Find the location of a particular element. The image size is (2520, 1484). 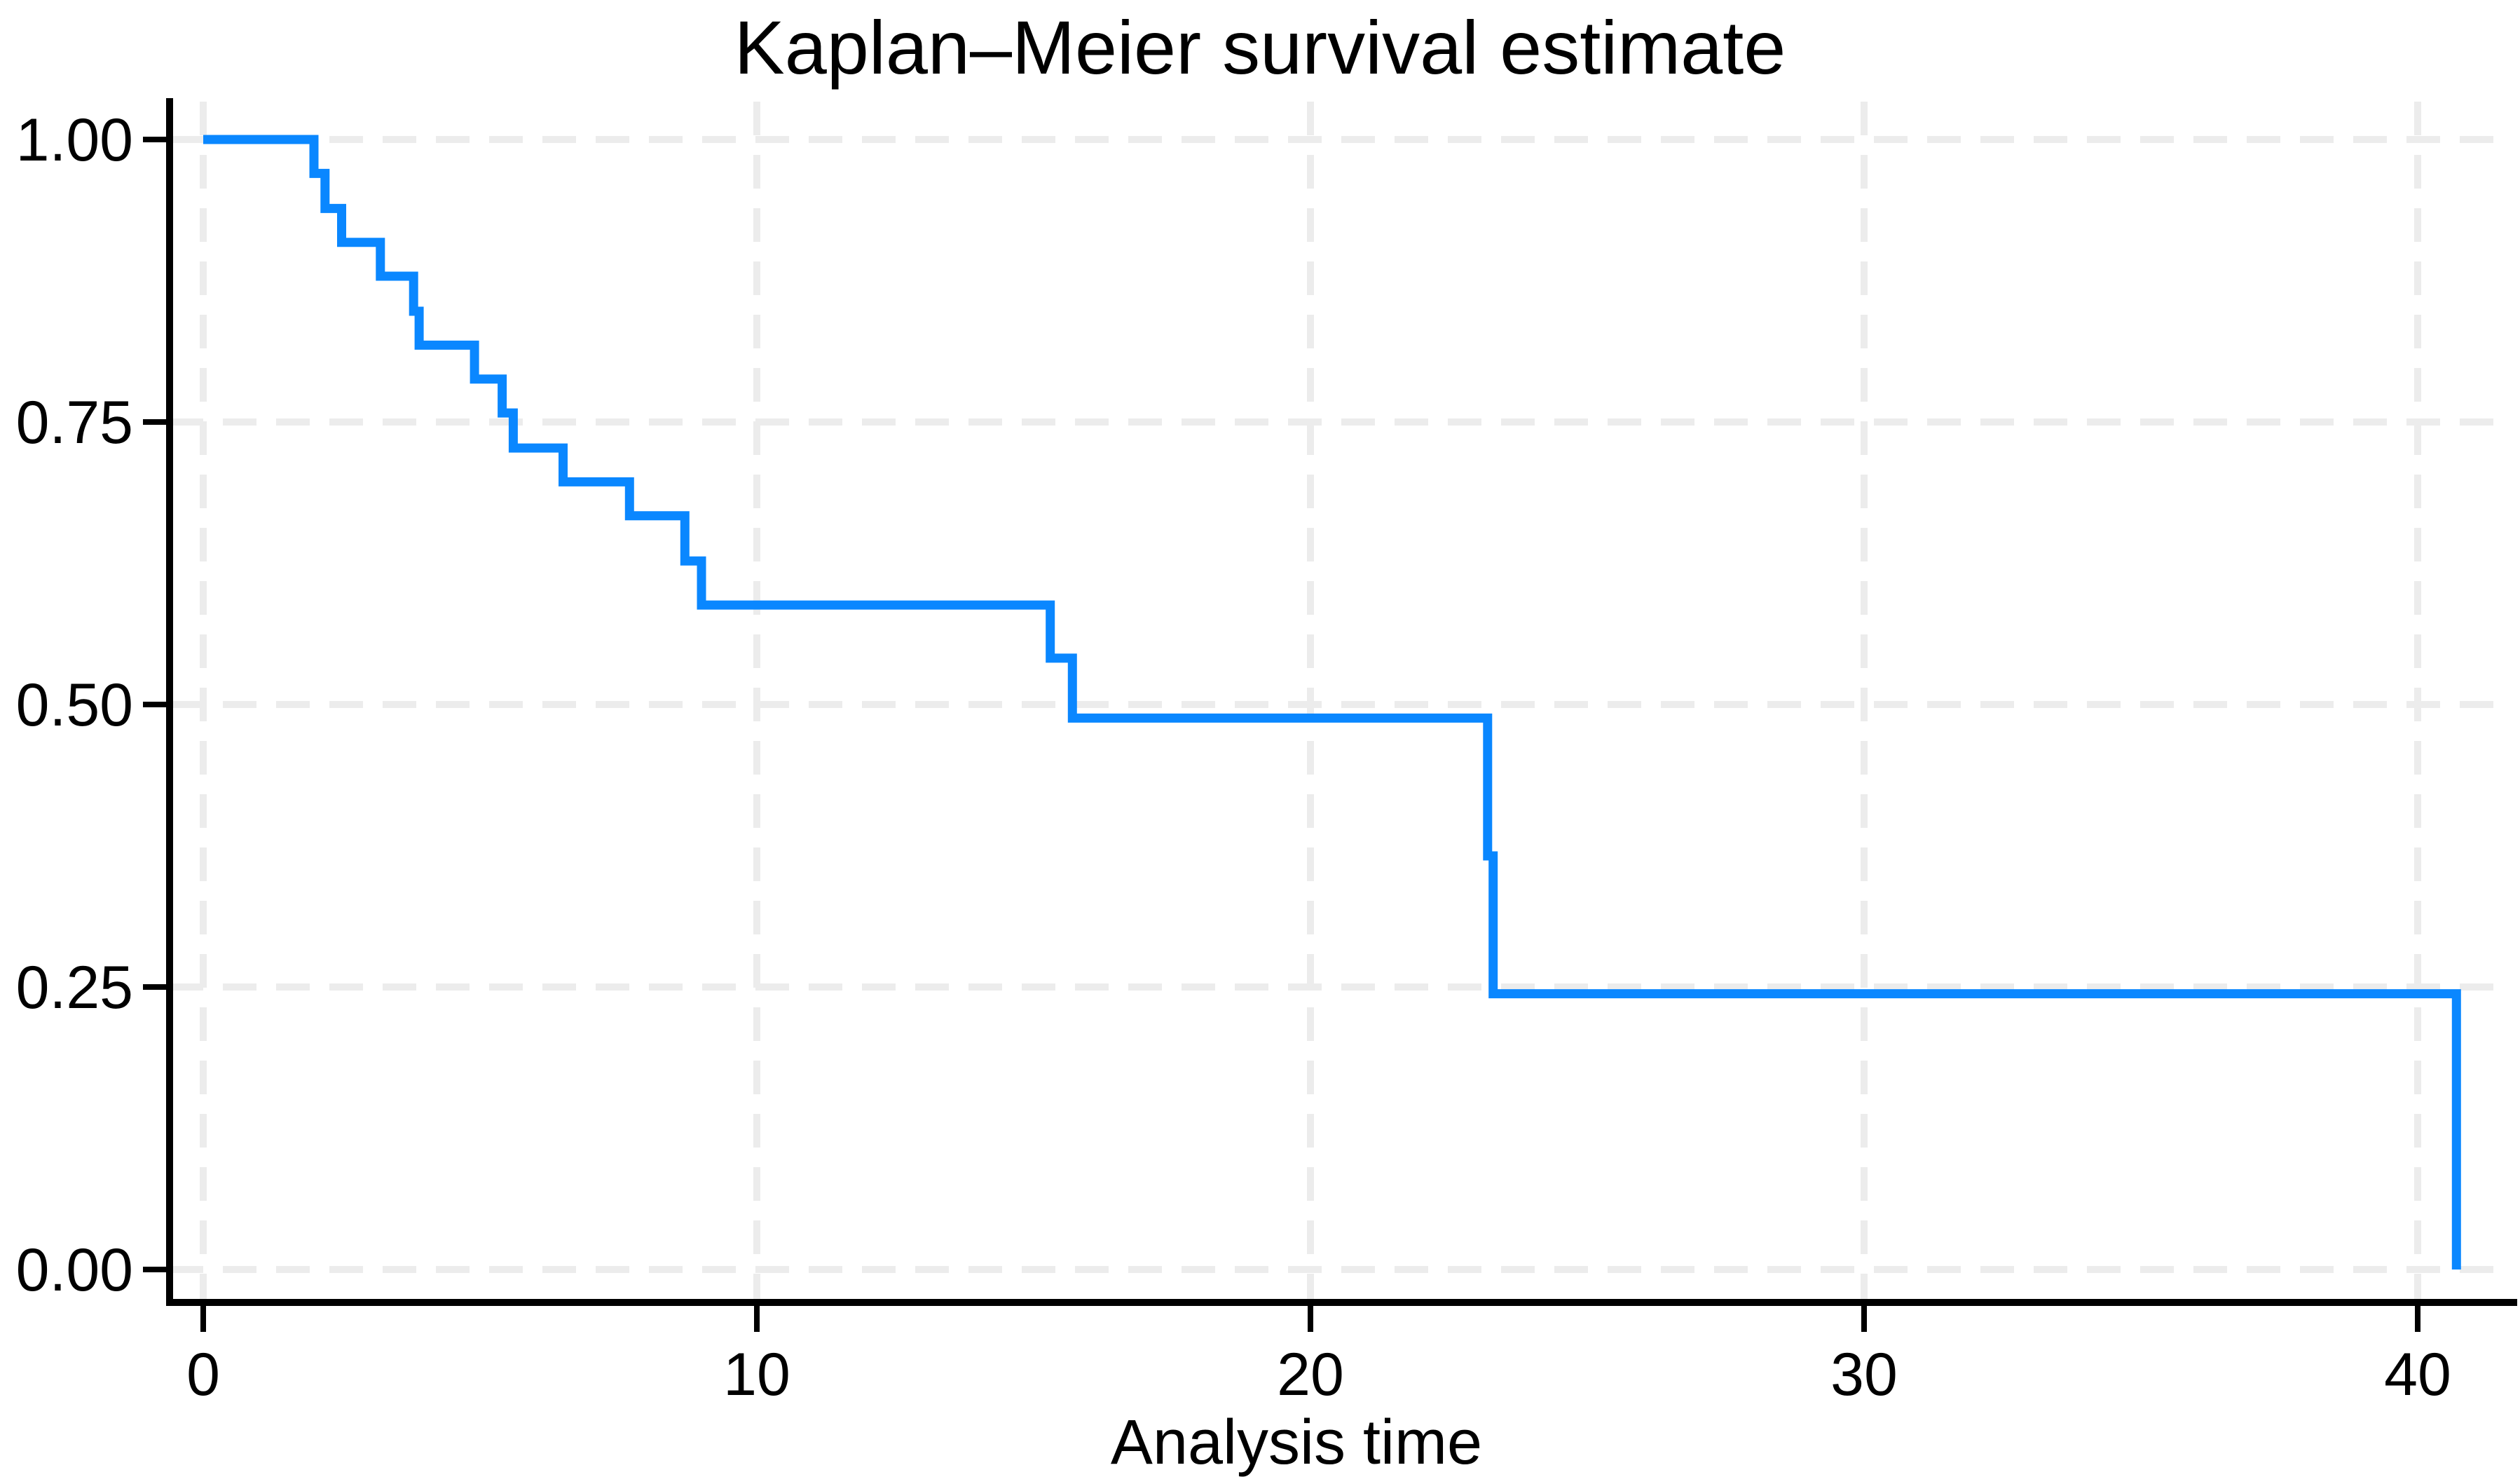

chart-title: Kaplan–Meier survival estimate is located at coordinates (1260, 47).